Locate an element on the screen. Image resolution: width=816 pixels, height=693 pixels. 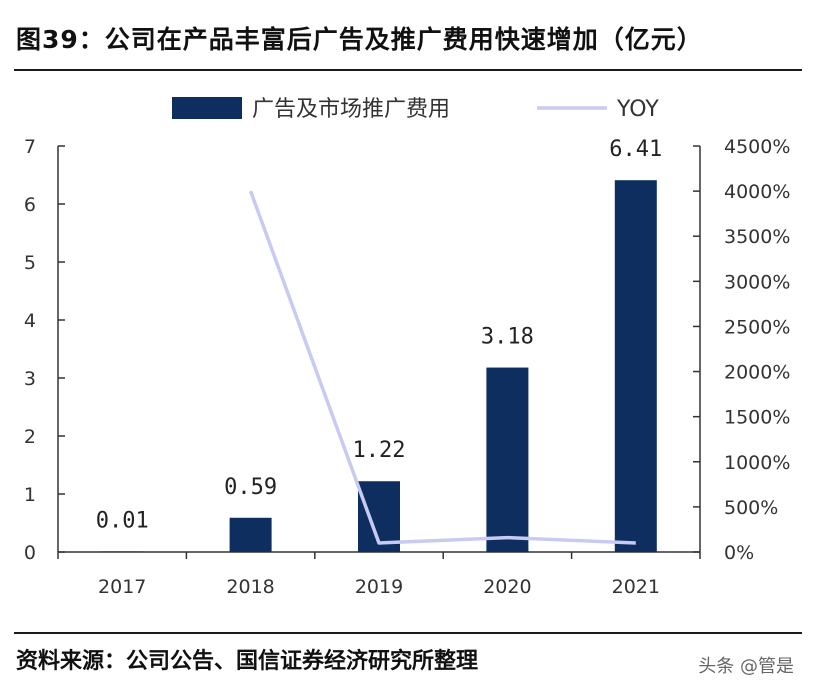
left-y-tick-label: 7 is located at coordinates (30, 147).